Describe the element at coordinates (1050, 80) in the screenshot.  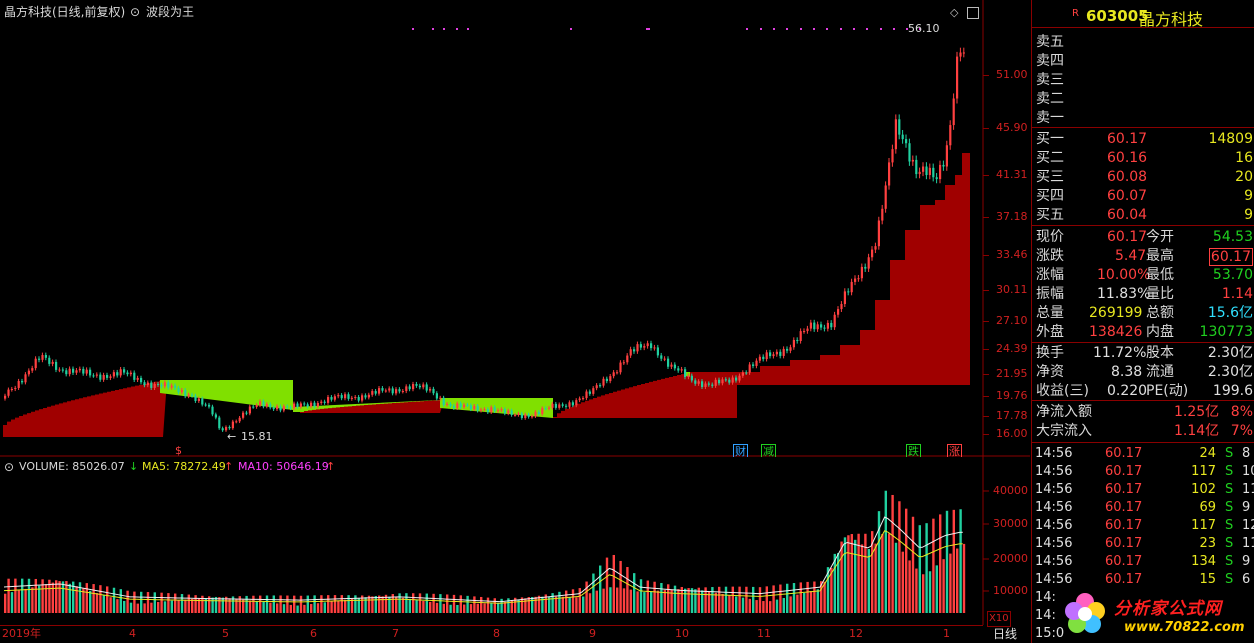
I see `sell-level: 卖三` at that location.